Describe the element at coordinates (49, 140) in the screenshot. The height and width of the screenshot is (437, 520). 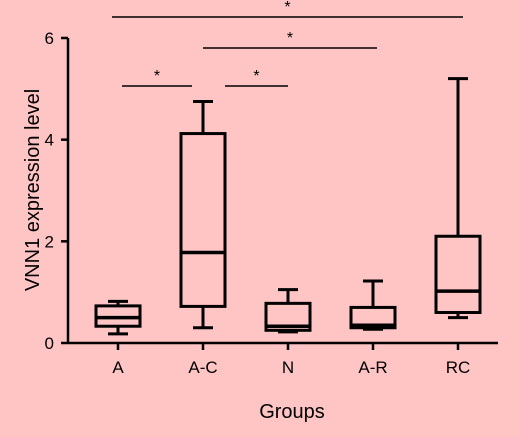
I see `y-tick-label: 4` at that location.